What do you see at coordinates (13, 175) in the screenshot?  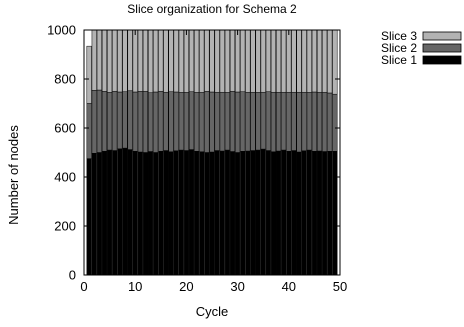 I see `y-axis-label: Number of nodes` at bounding box center [13, 175].